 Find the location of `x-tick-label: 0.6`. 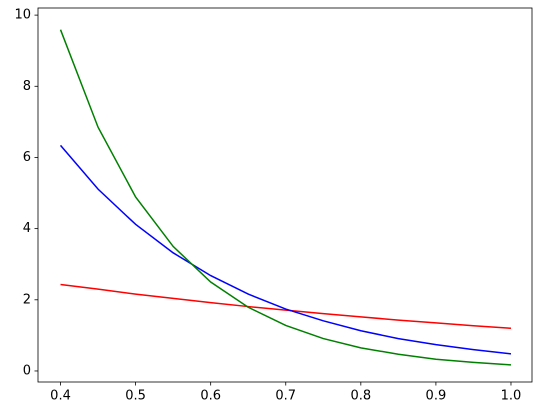

x-tick-label: 0.6 is located at coordinates (210, 396).